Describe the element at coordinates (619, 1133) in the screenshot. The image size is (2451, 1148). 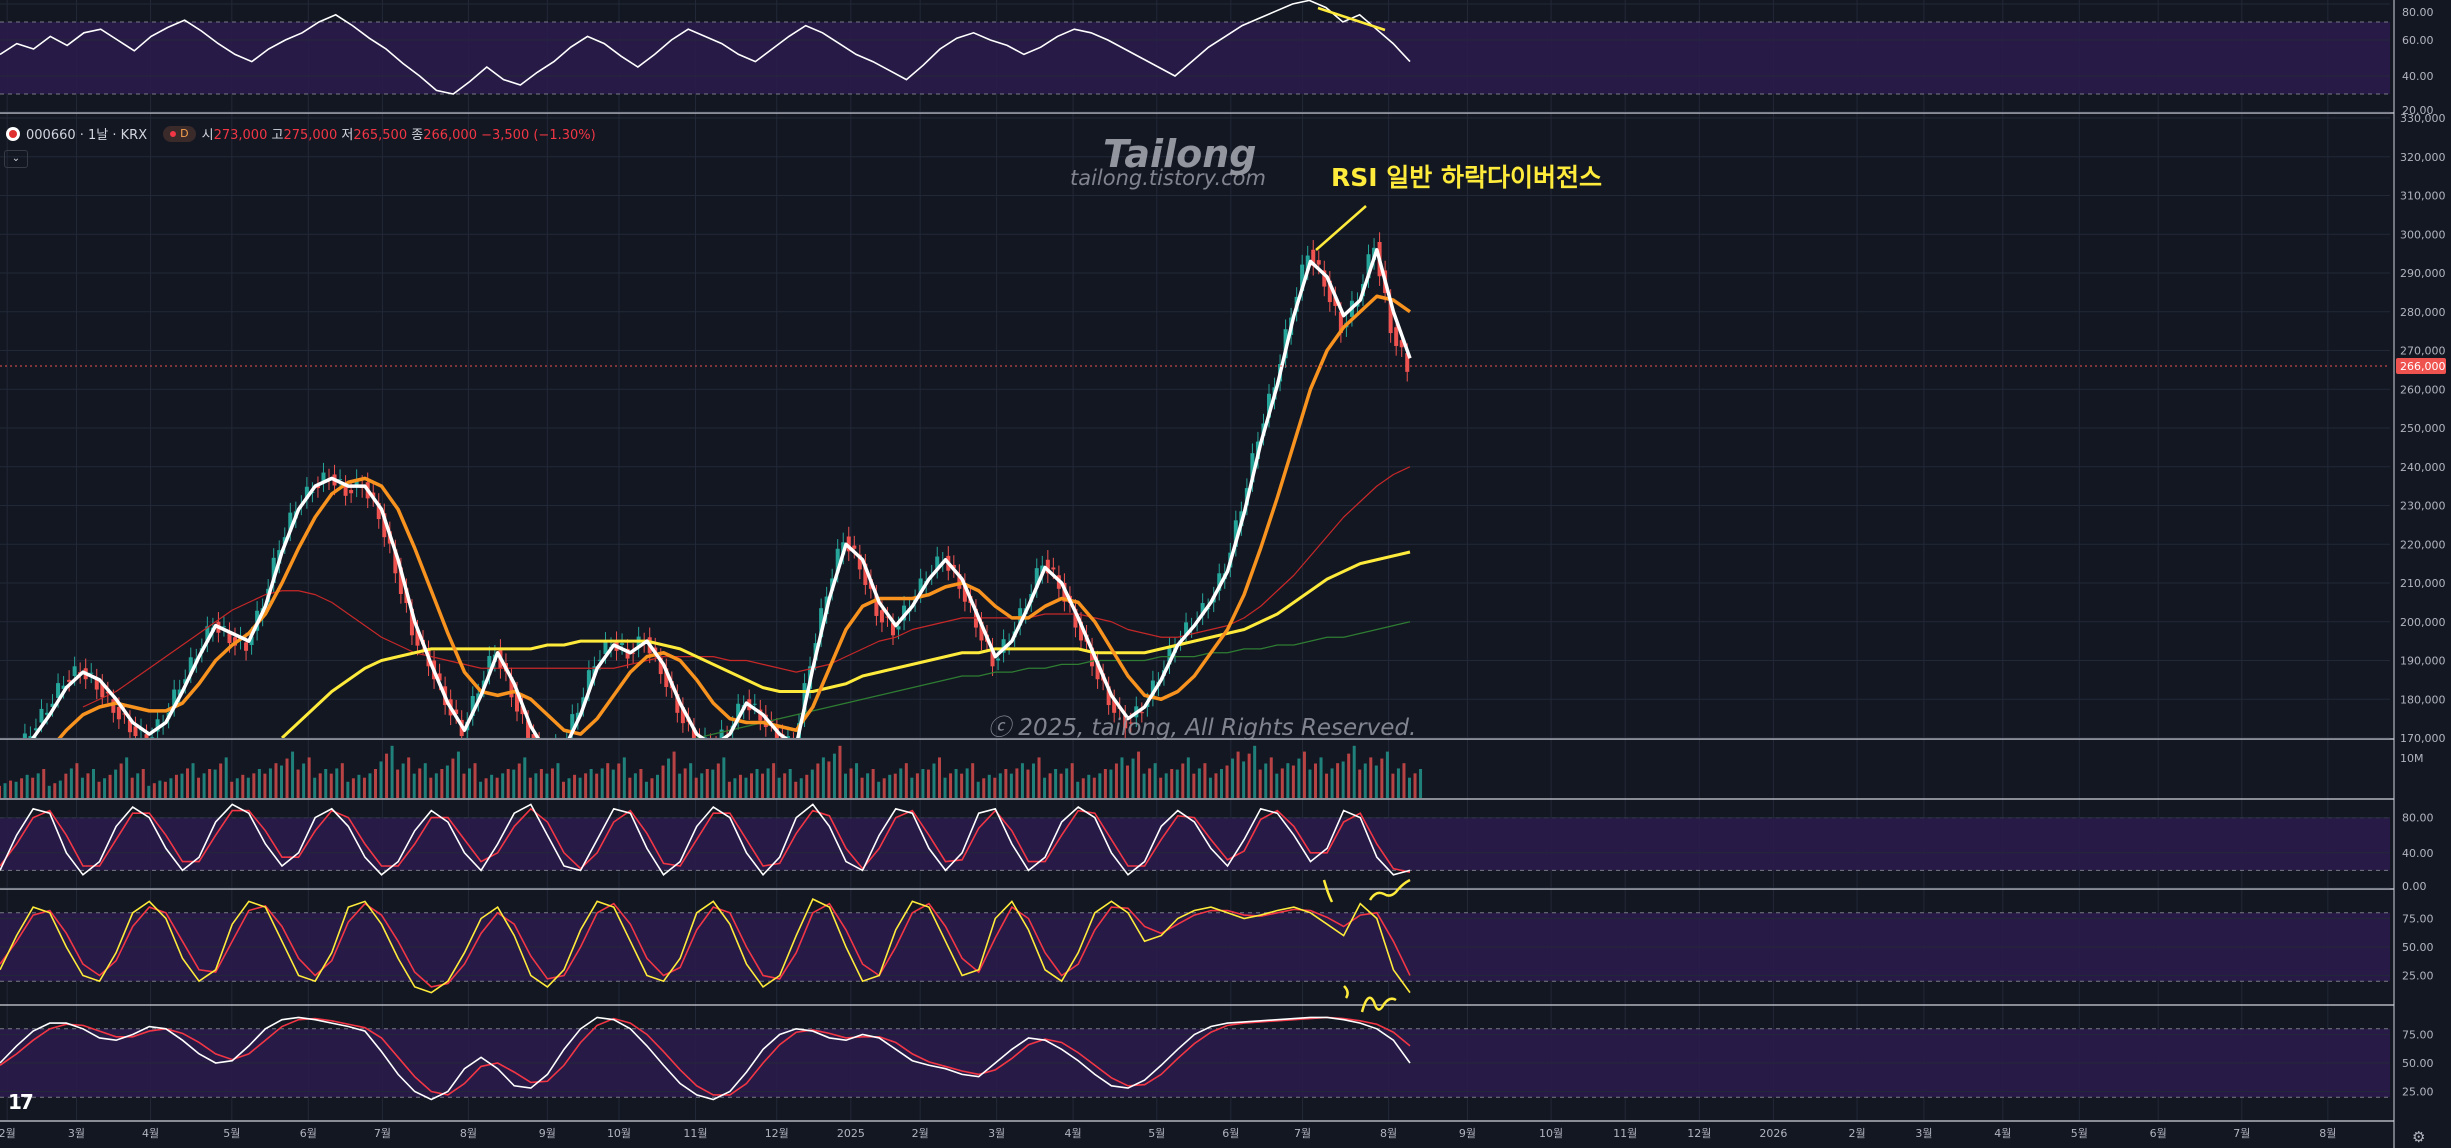
I see `x-tick-label: 10월` at that location.